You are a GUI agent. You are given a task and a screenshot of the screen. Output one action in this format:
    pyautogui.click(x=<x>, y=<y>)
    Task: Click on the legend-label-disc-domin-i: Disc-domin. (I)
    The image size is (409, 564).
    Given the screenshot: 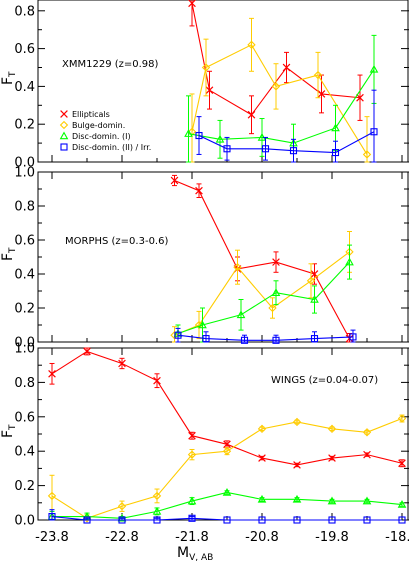 What is the action you would take?
    pyautogui.click(x=101, y=136)
    